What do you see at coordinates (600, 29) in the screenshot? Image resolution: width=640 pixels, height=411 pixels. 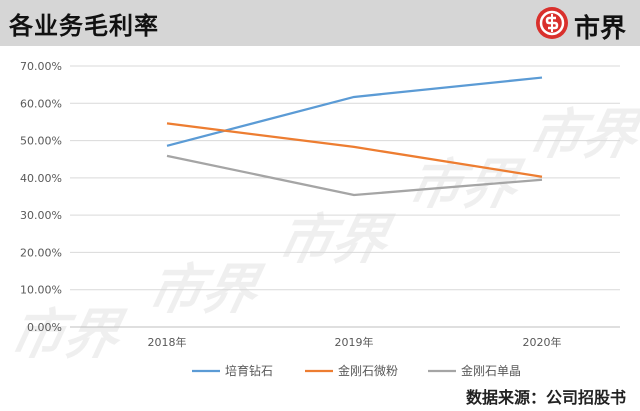 I see `logo-text: 市界` at bounding box center [600, 29].